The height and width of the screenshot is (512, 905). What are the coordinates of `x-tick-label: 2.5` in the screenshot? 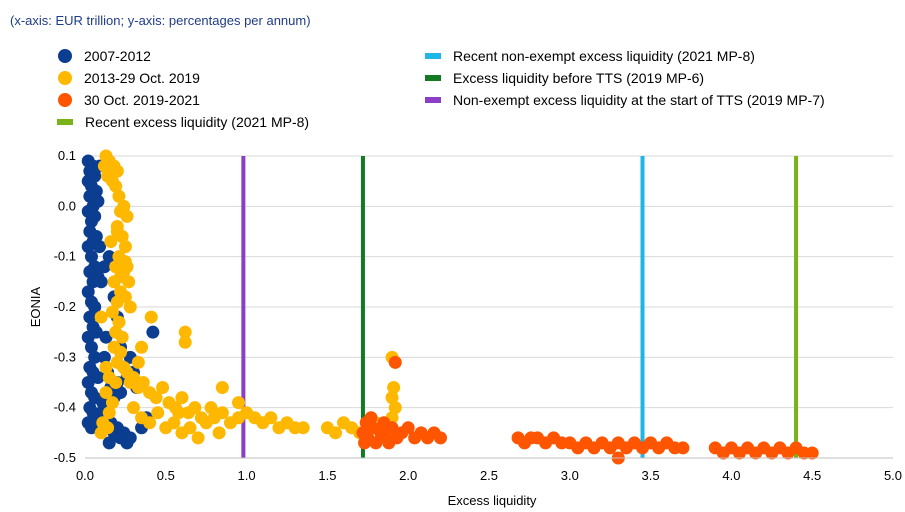 It's located at (489, 475).